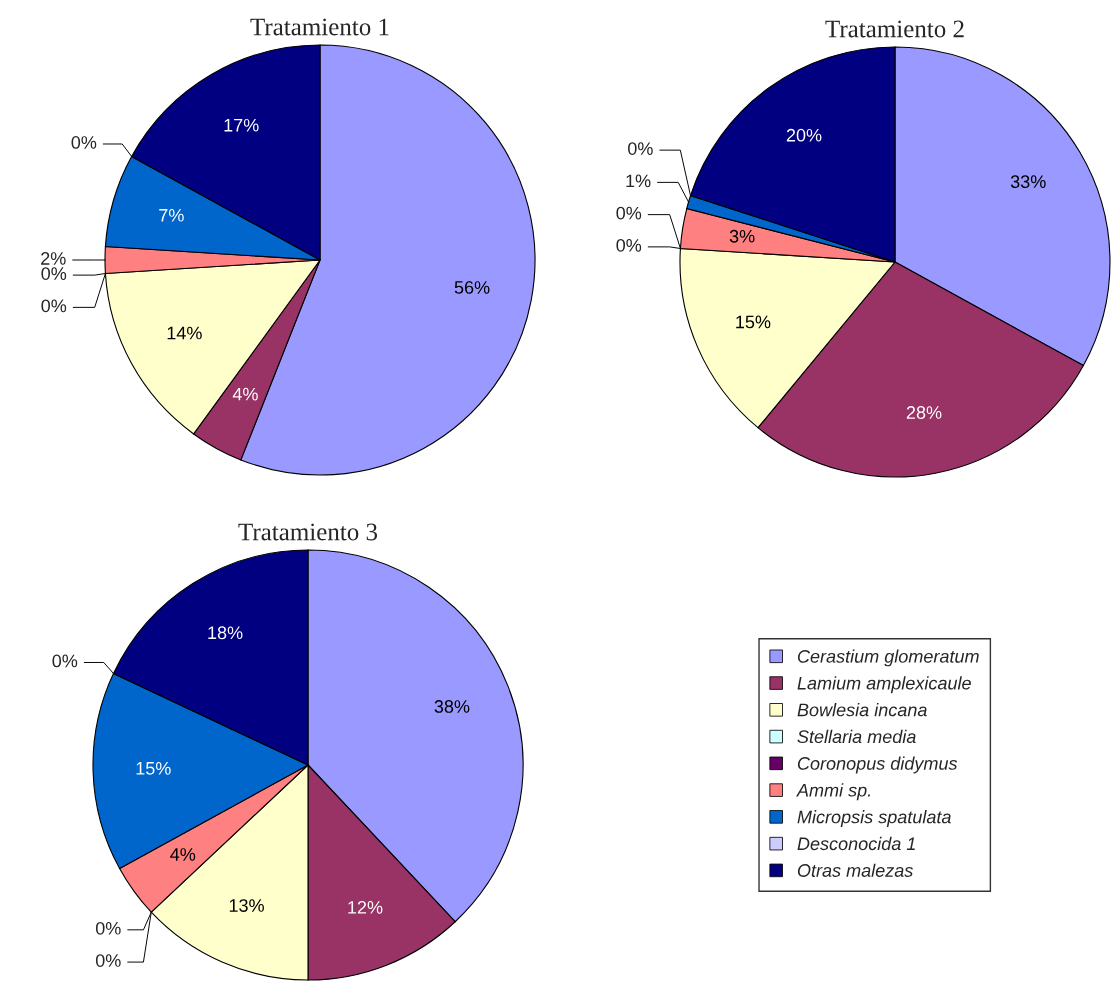 The image size is (1113, 1000). What do you see at coordinates (804, 135) in the screenshot?
I see `data-label: 20%` at bounding box center [804, 135].